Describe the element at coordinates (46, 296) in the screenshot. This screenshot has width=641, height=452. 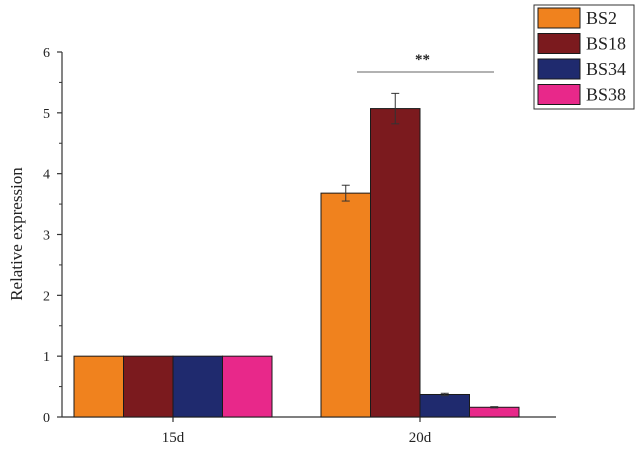
I see `y-tick-label: 2` at that location.